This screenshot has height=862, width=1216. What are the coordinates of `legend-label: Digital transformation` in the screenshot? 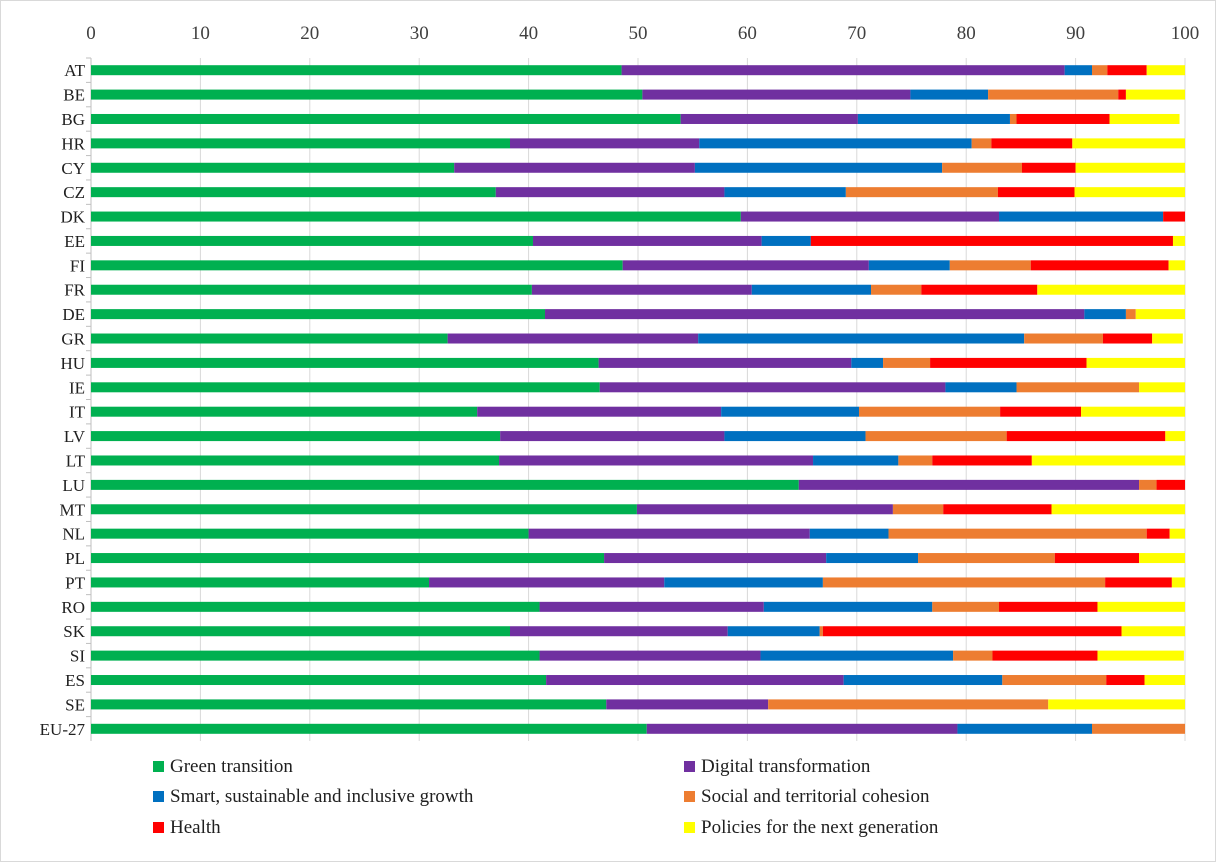 It's located at (786, 766).